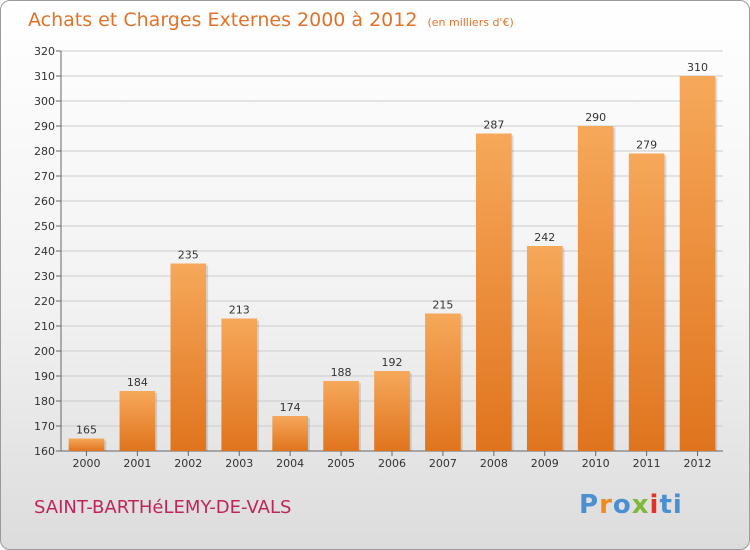  What do you see at coordinates (666, 505) in the screenshot?
I see `logo-letter: t` at bounding box center [666, 505].